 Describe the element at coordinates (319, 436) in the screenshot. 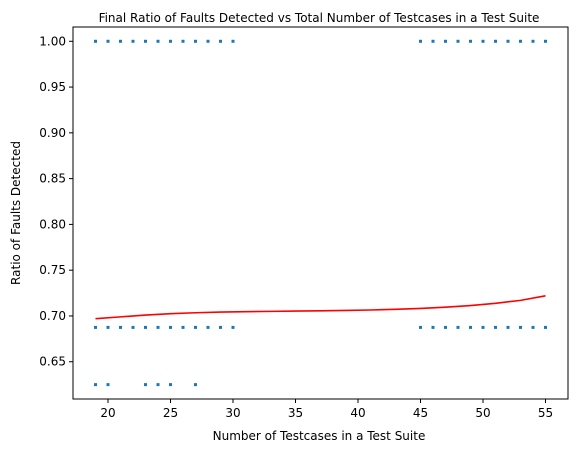

I see `x-axis-label: Number of Testcases in a Test Suite` at that location.